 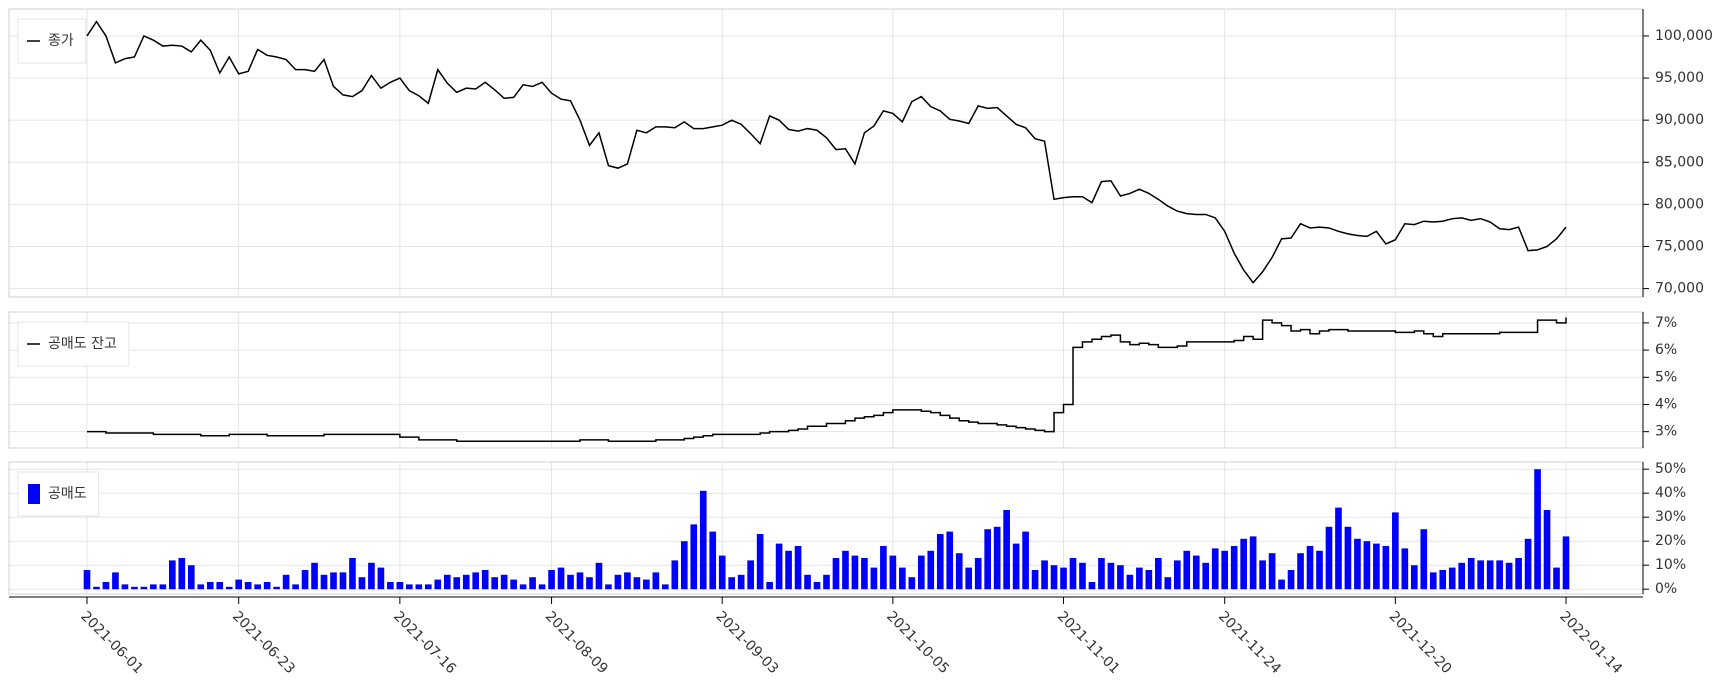 What do you see at coordinates (34, 494) in the screenshot?
I see `legend-swatch` at bounding box center [34, 494].